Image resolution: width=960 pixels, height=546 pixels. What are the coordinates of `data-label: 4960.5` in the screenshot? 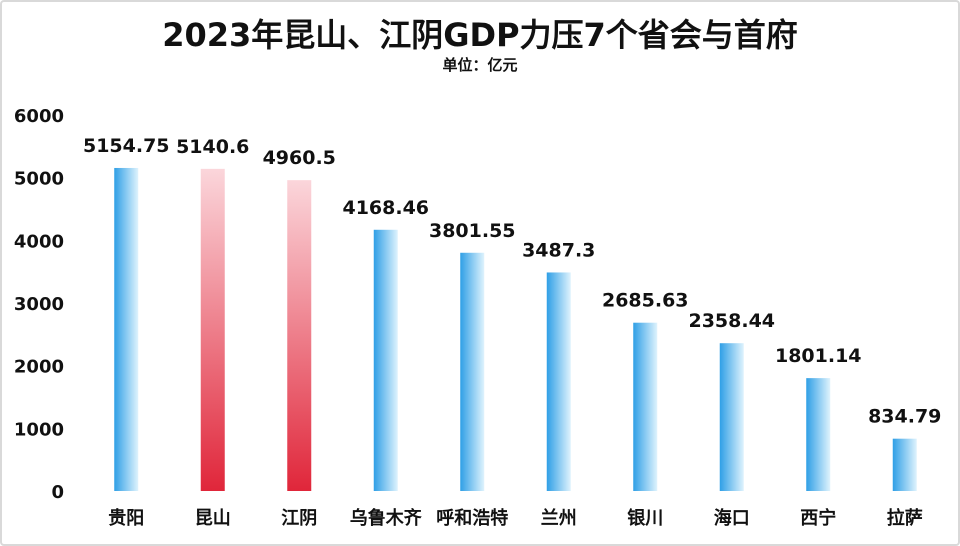 It's located at (299, 158).